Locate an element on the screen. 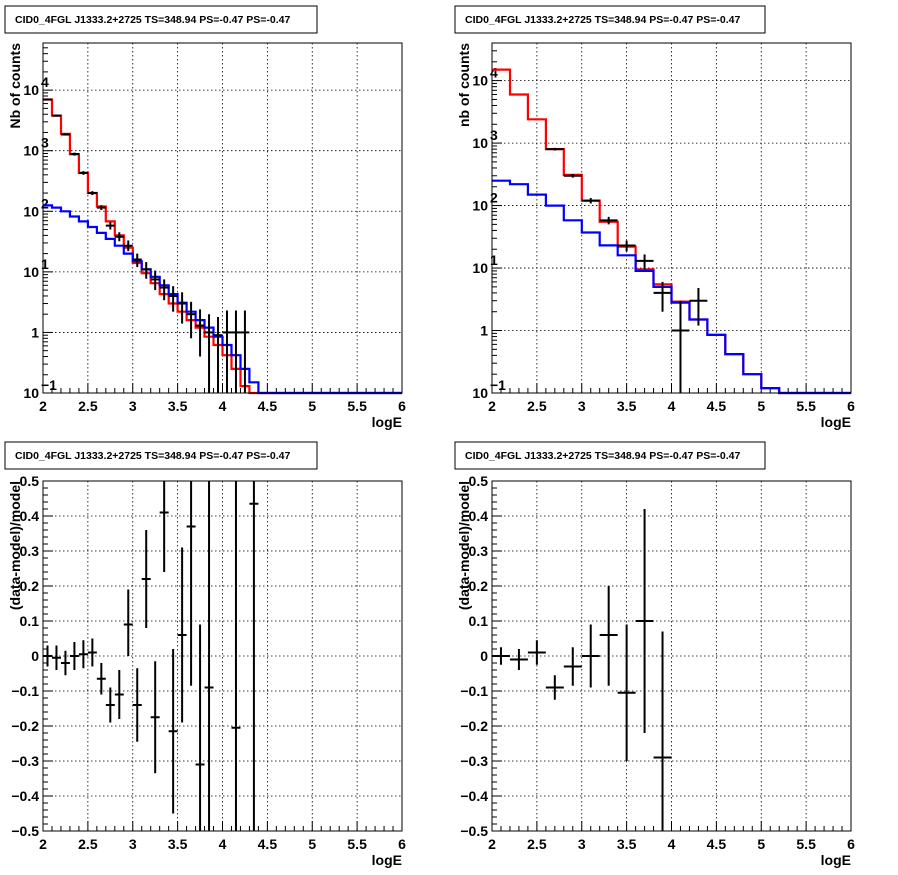  y-axis-label: nb of counts is located at coordinates (464, 85).